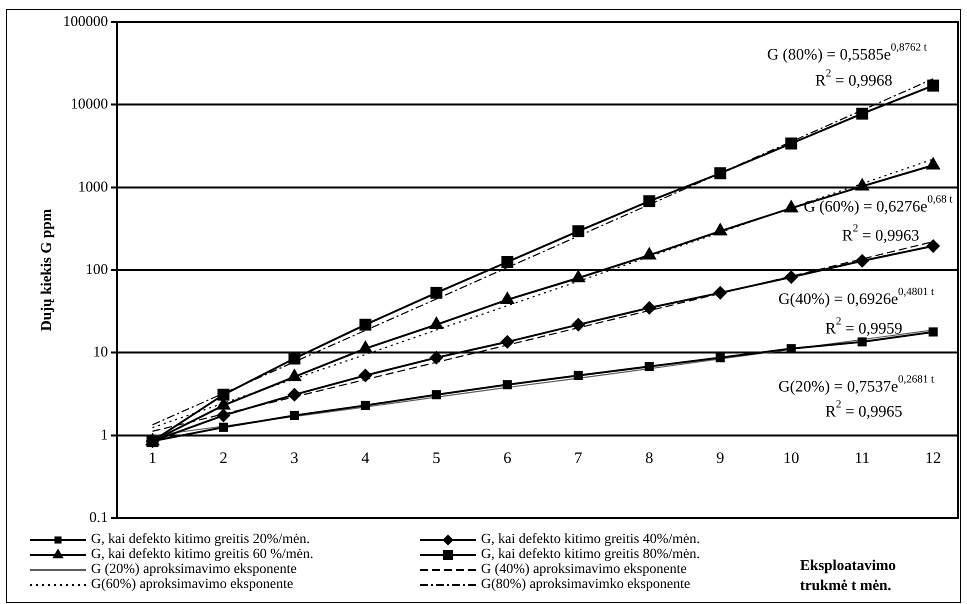  Describe the element at coordinates (848, 576) in the screenshot. I see `x-axis-title: Eksploatavimo trukmė t mėn.` at that location.